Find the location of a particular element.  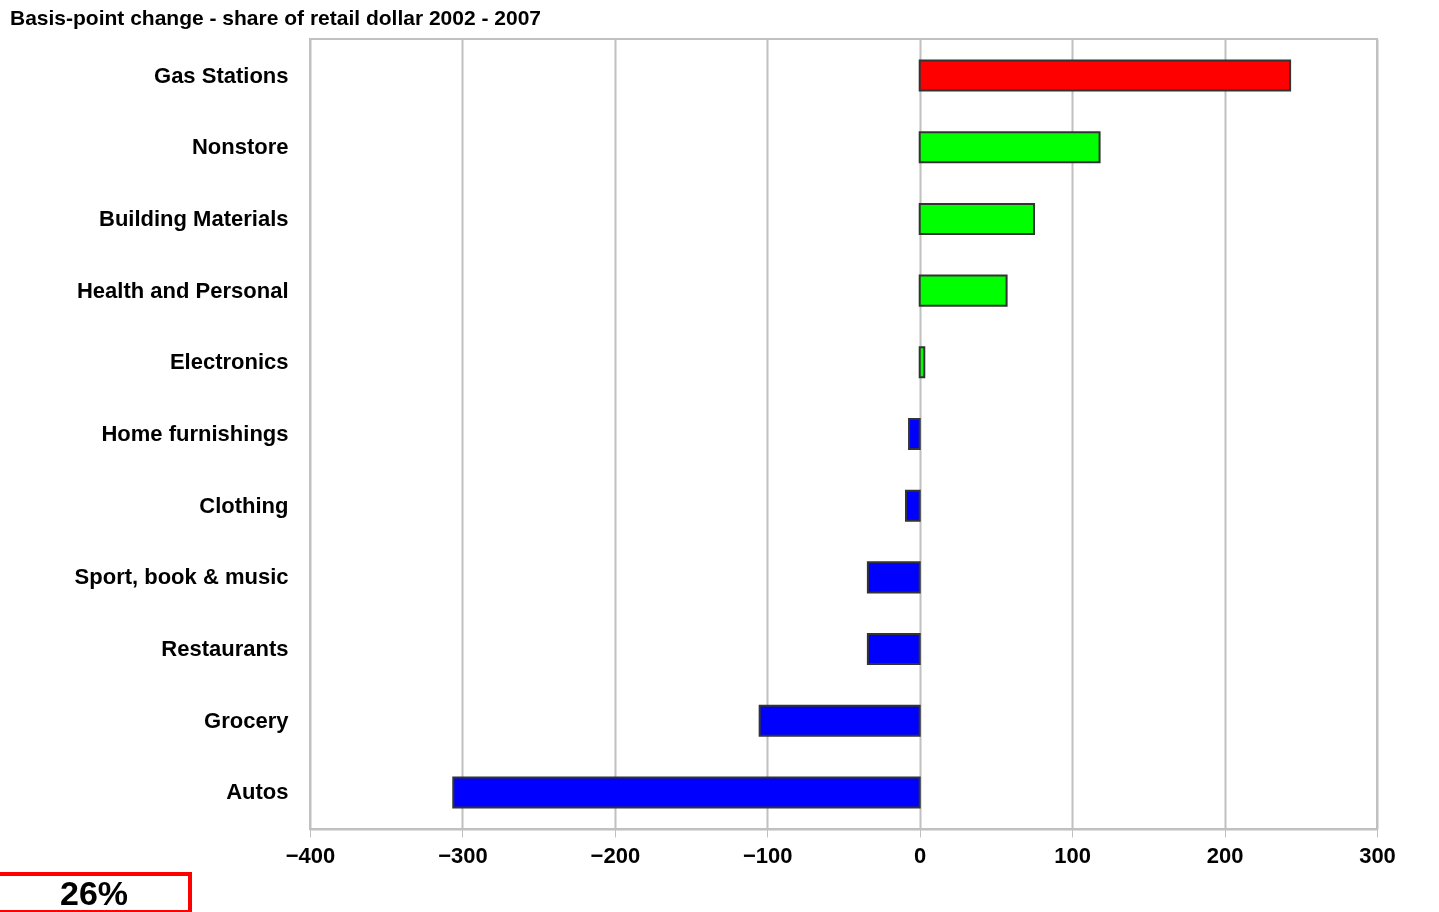

y-tick-label: Electronics is located at coordinates (229, 362).